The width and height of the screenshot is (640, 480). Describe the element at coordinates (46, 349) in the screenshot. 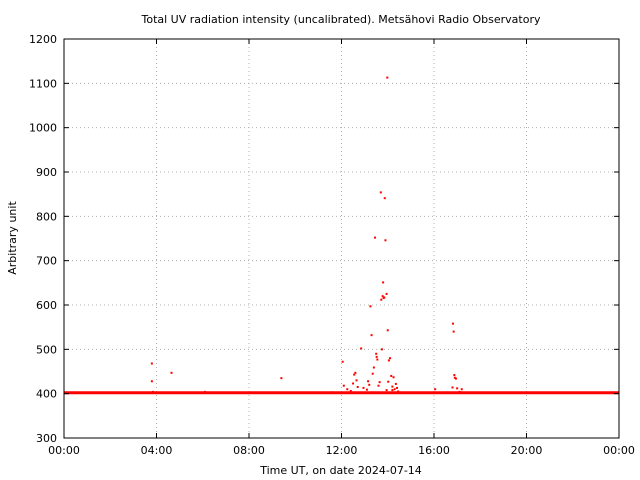

I see `y-tick-label: 500` at that location.